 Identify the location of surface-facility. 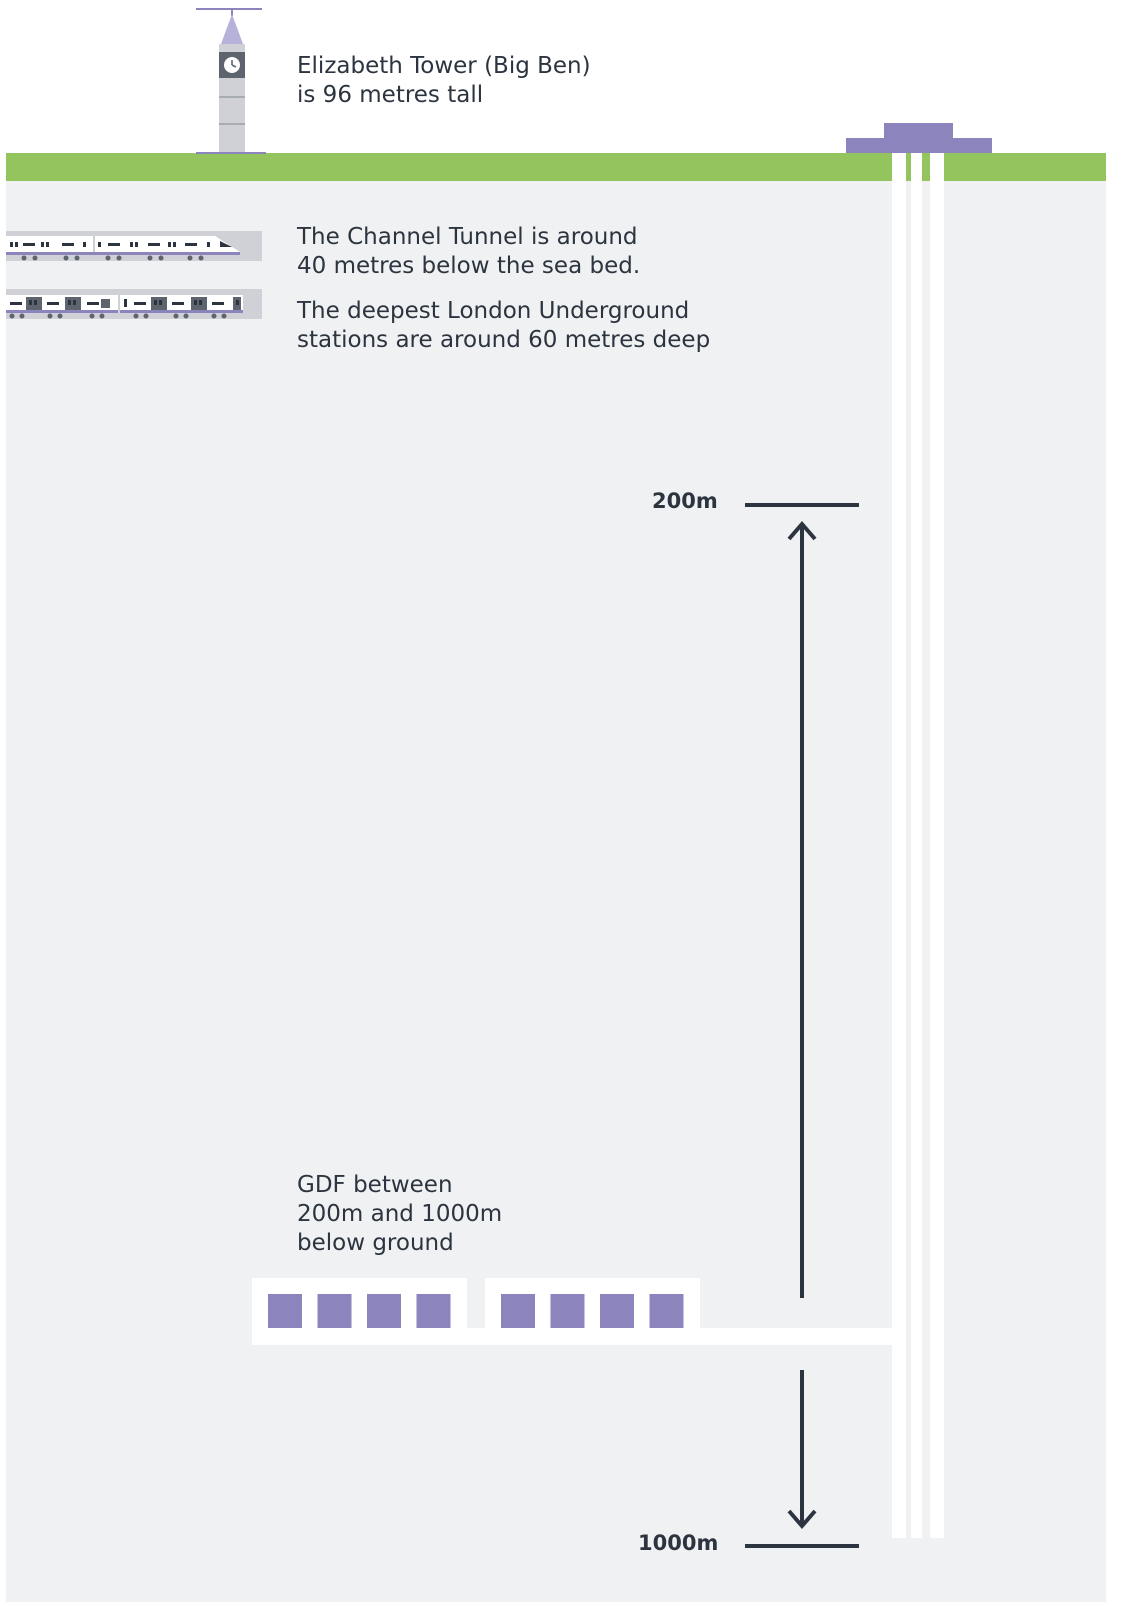
(919, 138).